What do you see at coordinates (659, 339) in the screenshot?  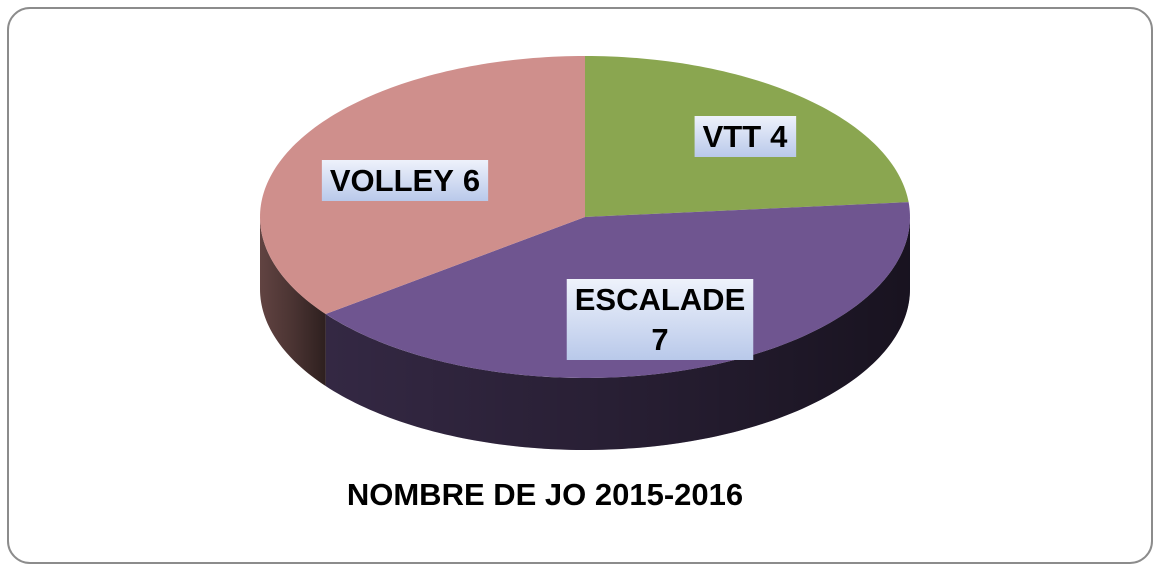 I see `data-label-value: 7` at bounding box center [659, 339].